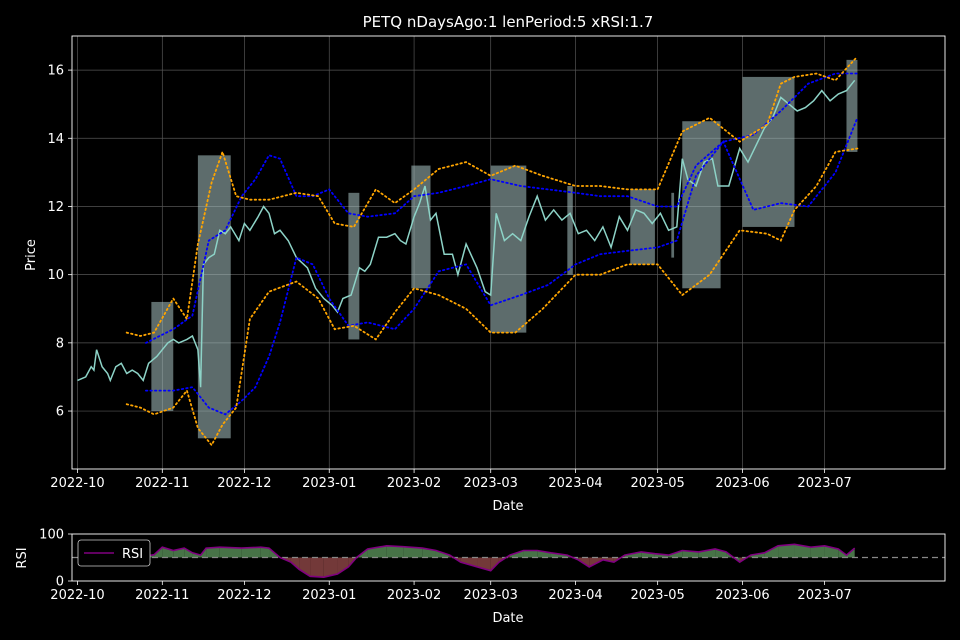 The height and width of the screenshot is (640, 960). What do you see at coordinates (77, 595) in the screenshot?
I see `rsi-x-tick-label: 2022-10` at bounding box center [77, 595].